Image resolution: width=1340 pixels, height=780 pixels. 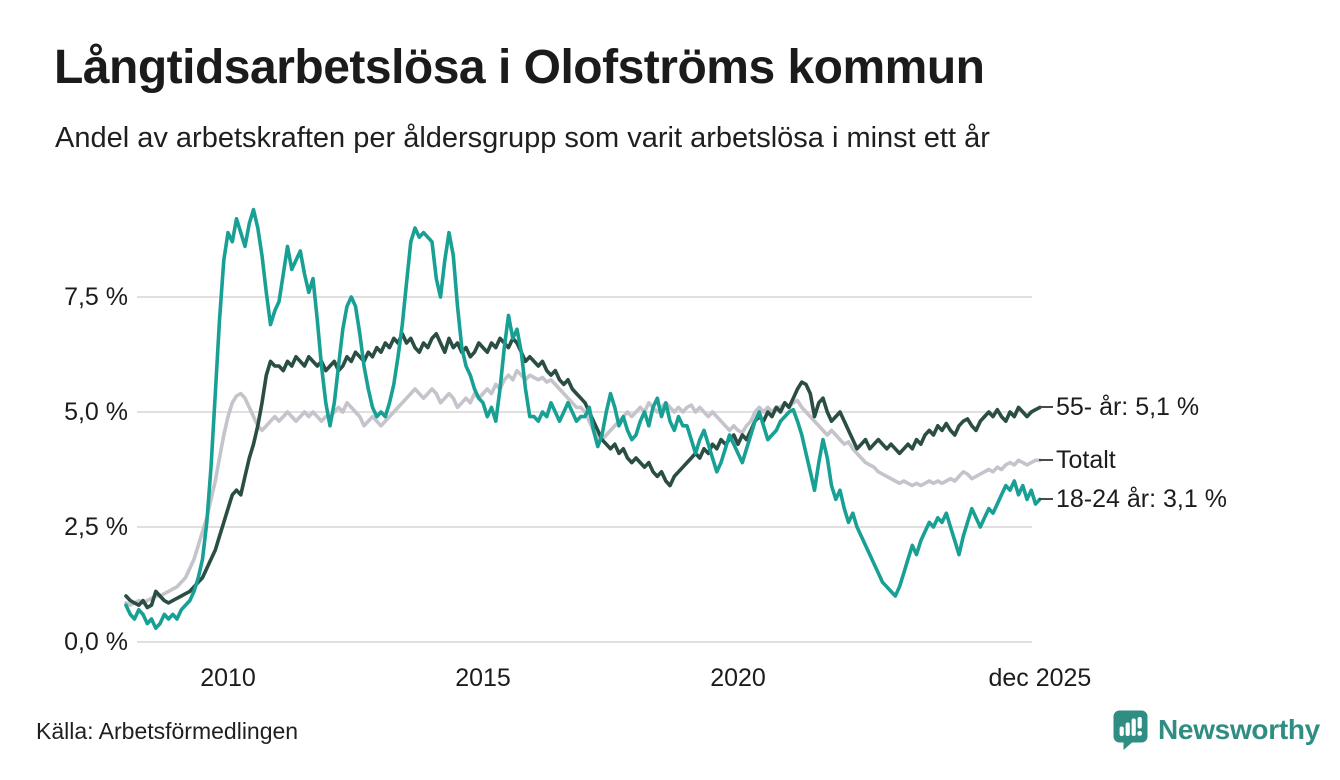 I want to click on series-end-label: 55- år: 5,1 %, so click(x=1128, y=407).